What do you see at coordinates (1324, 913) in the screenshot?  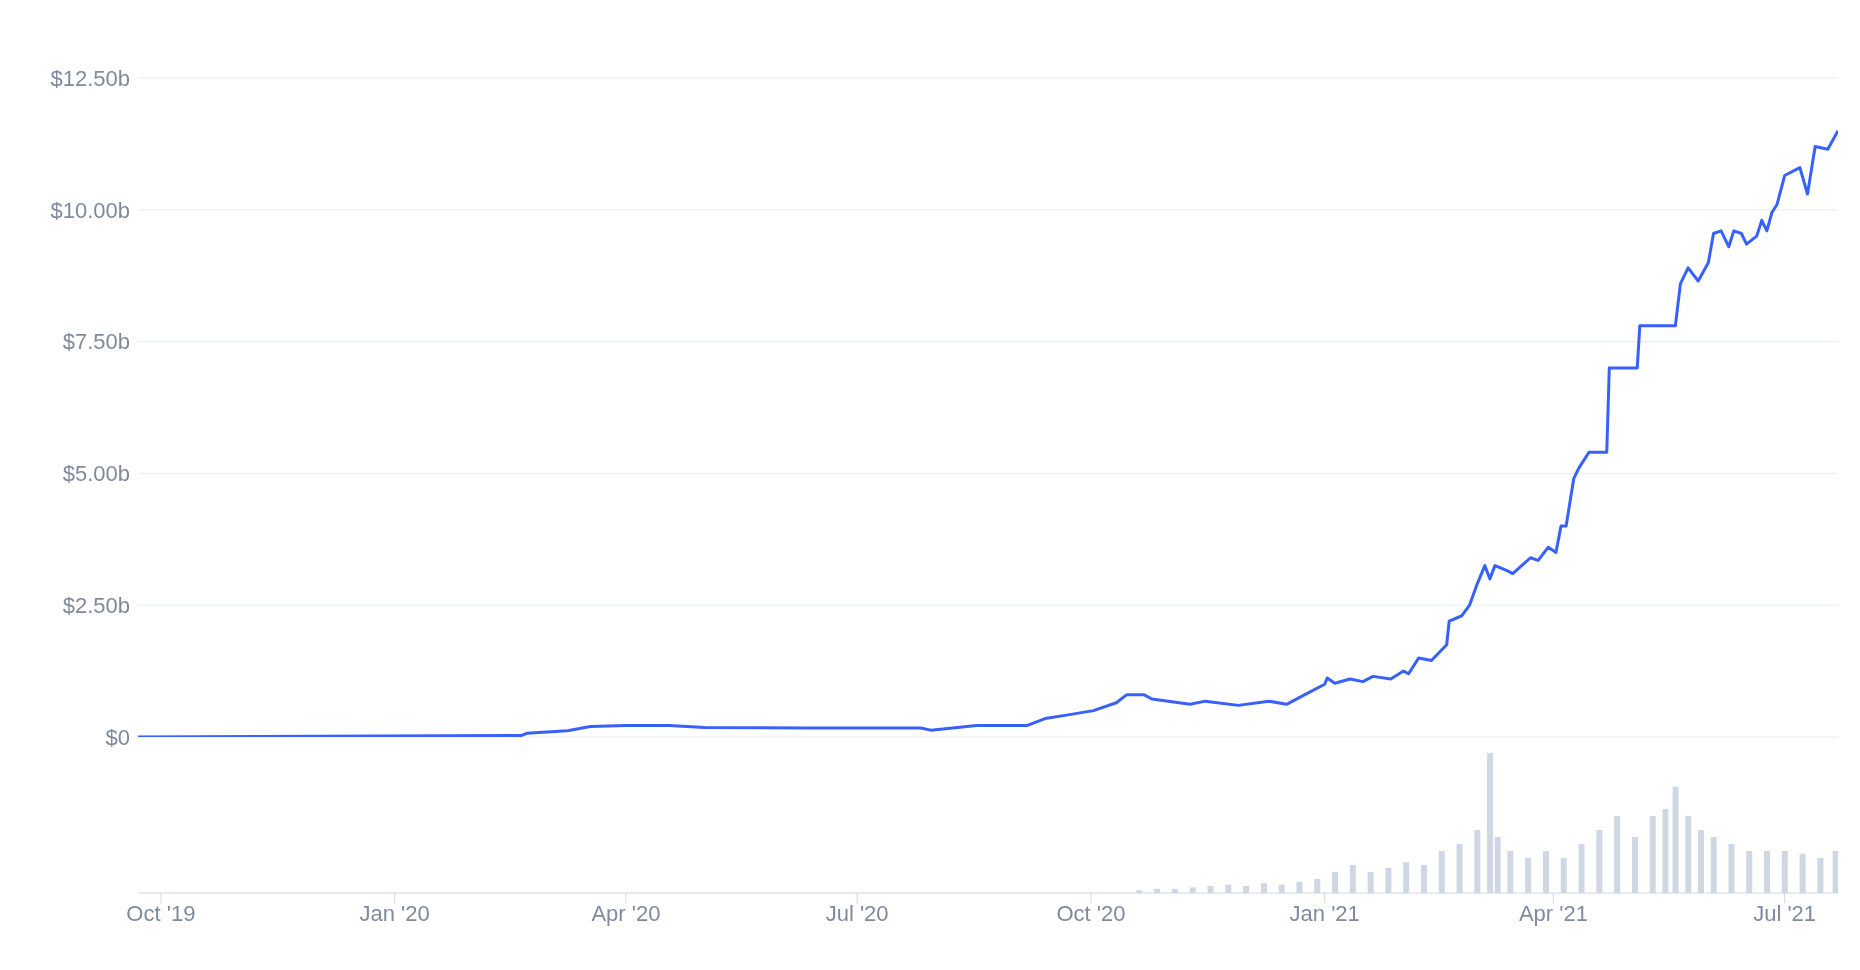 I see `x-tick-label: Jan '21` at bounding box center [1324, 913].